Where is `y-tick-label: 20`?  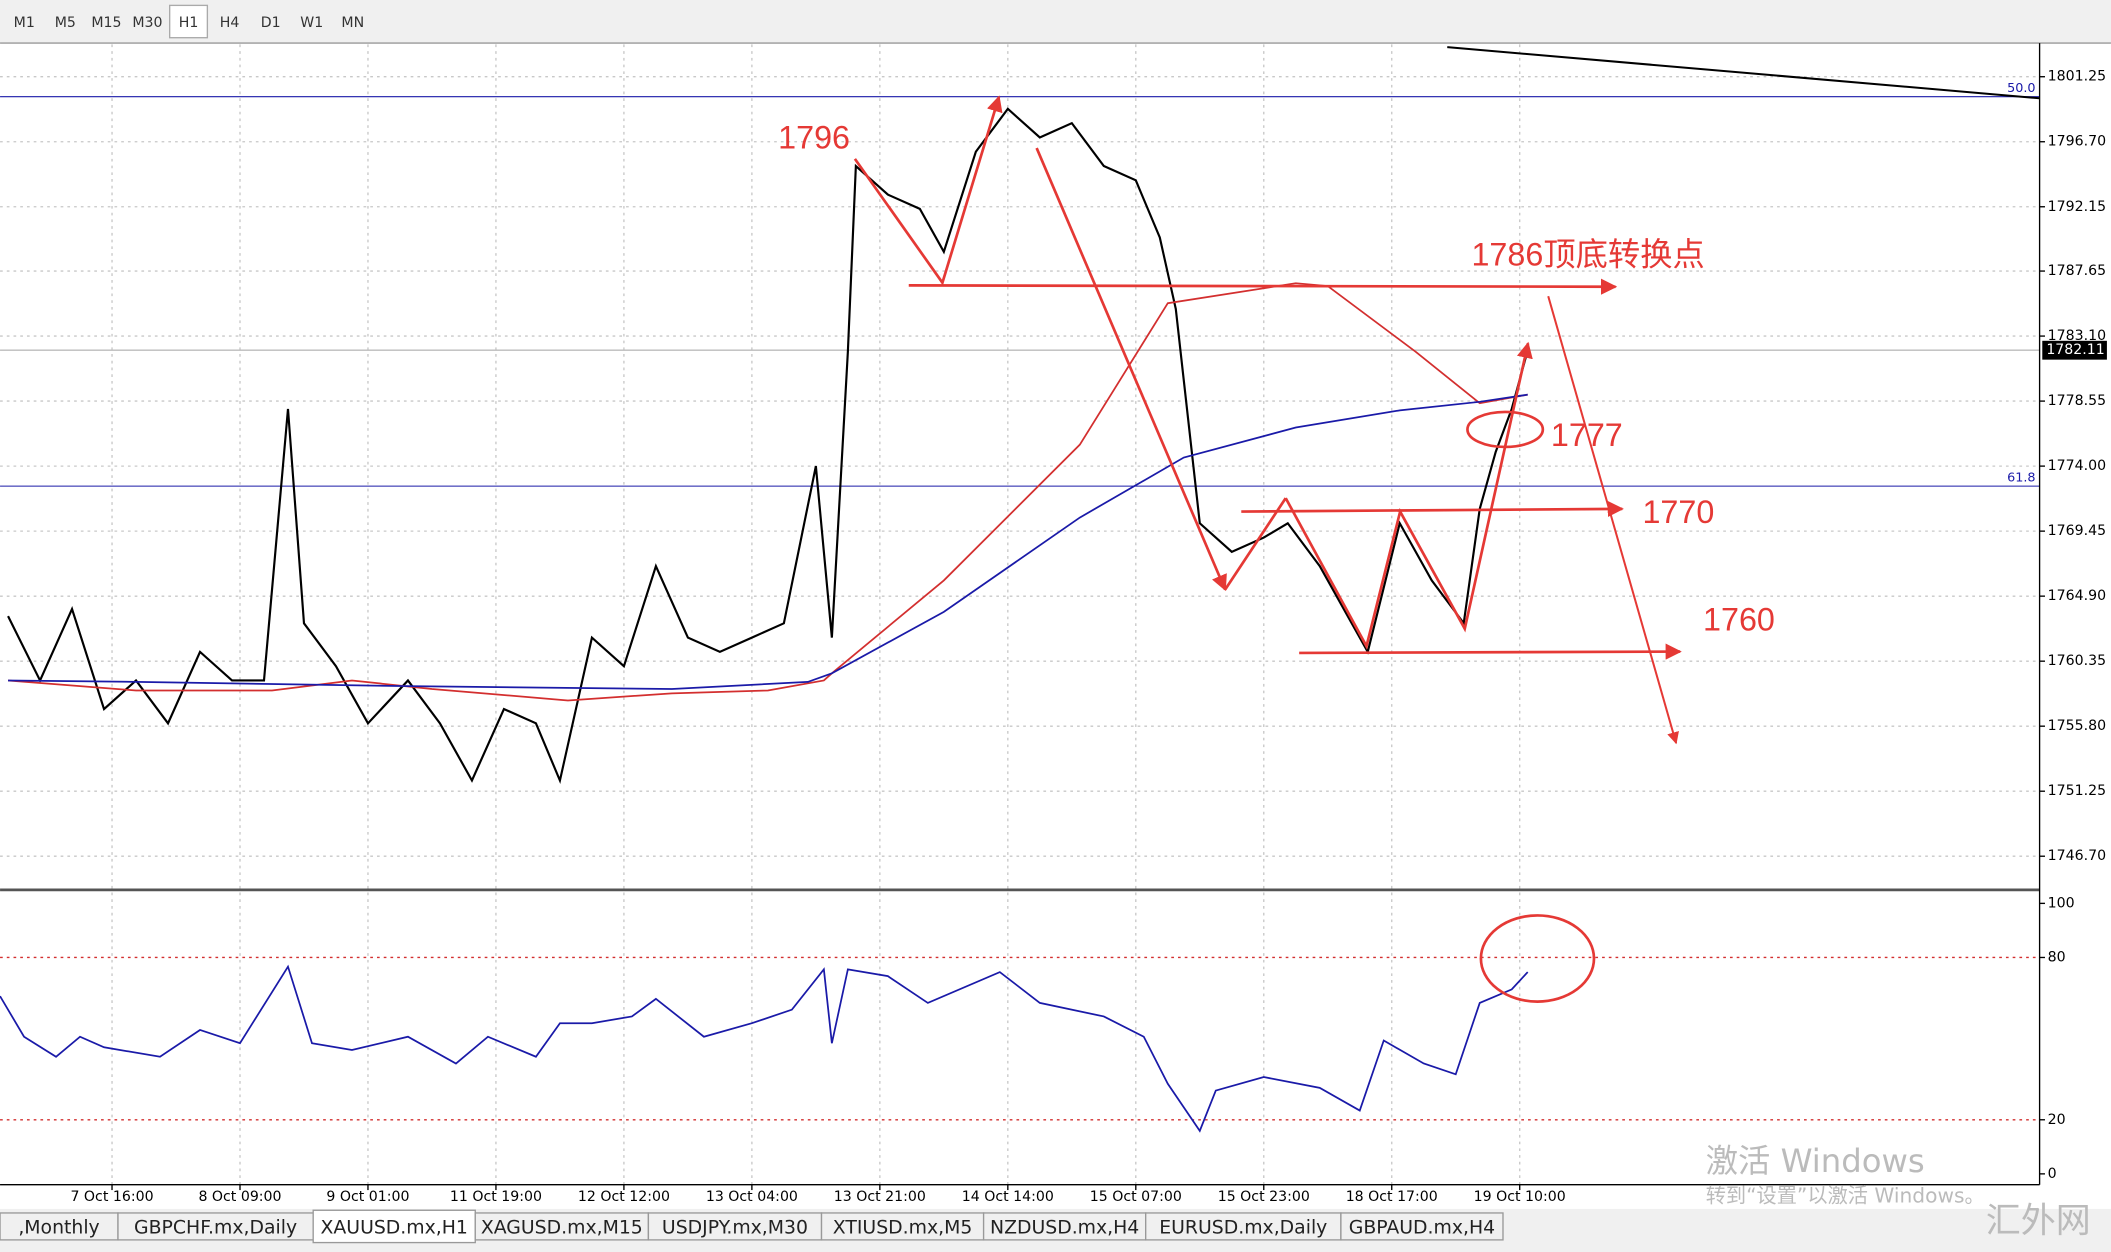 y-tick-label: 20 is located at coordinates (2057, 1120).